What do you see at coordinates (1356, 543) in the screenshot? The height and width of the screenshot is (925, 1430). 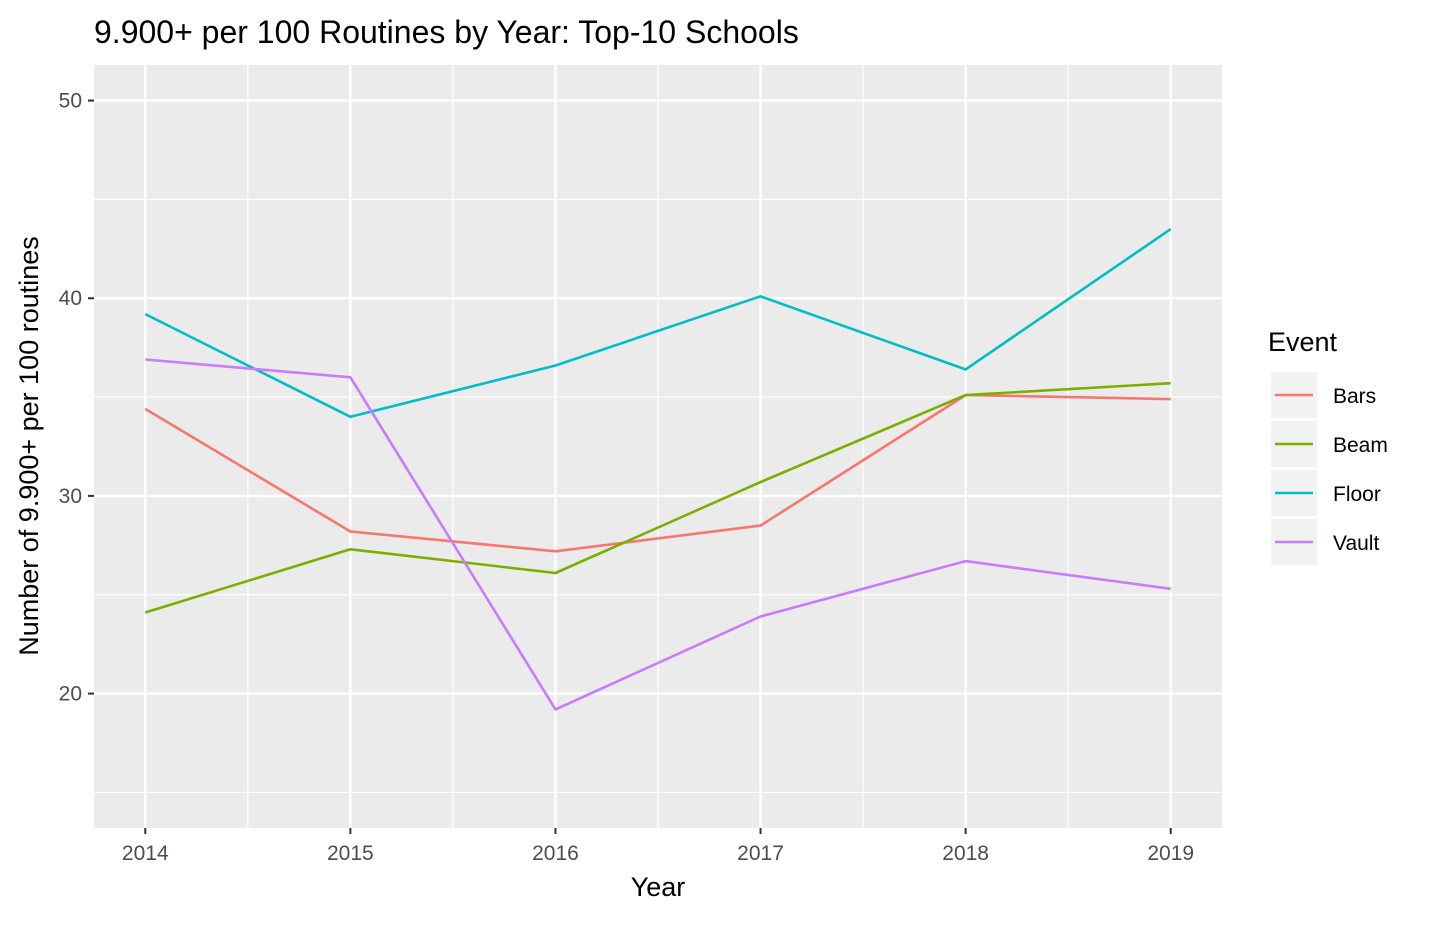 I see `legend-label-vault: Vault` at bounding box center [1356, 543].